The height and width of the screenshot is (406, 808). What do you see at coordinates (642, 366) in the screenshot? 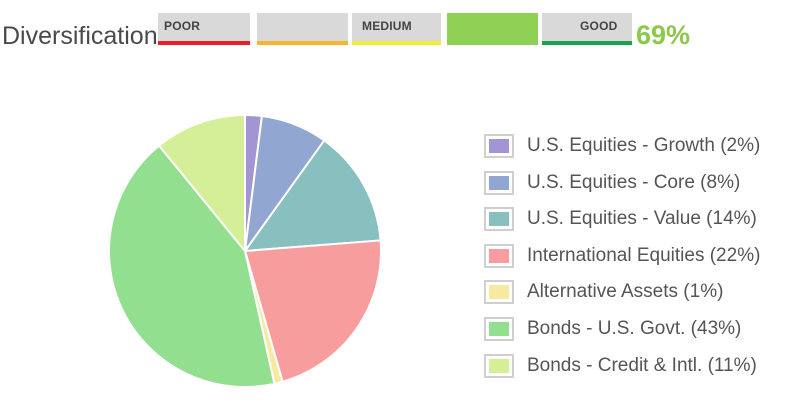
I see `legend-label: Bonds - Credit & Intl. (11%)` at bounding box center [642, 366].